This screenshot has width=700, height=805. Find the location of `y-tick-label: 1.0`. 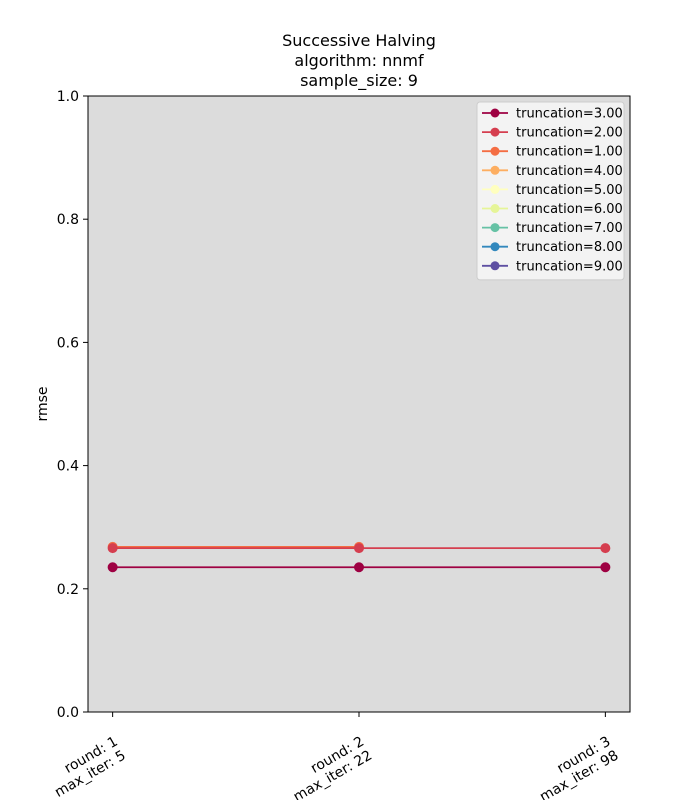

y-tick-label: 1.0 is located at coordinates (68, 97).